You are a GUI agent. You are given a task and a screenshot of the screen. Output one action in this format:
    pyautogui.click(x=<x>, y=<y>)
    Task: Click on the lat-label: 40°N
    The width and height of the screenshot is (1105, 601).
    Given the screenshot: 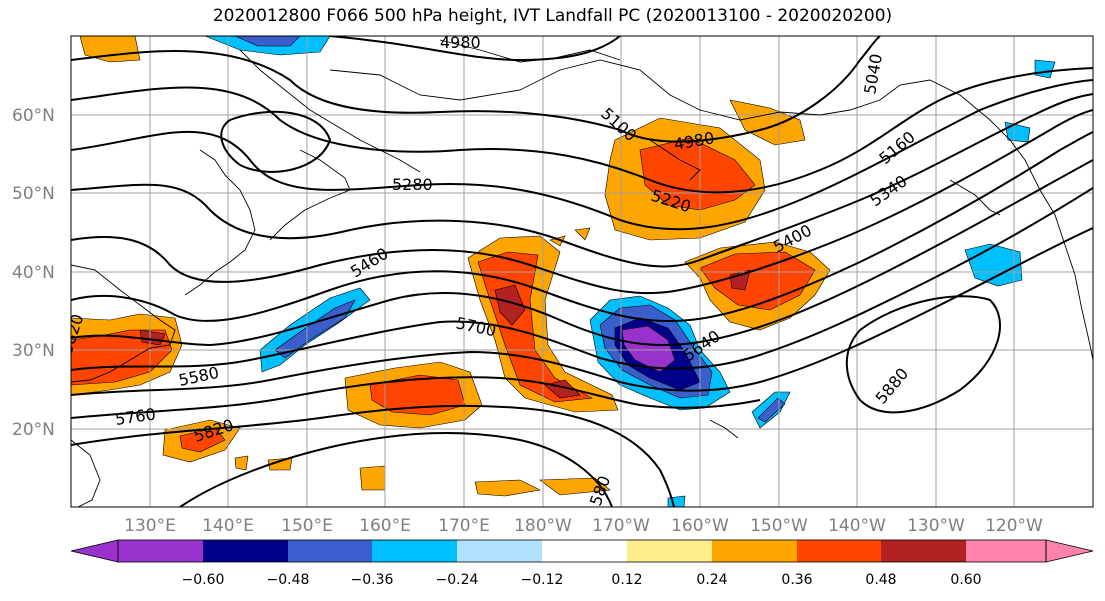 What is the action you would take?
    pyautogui.click(x=33, y=273)
    